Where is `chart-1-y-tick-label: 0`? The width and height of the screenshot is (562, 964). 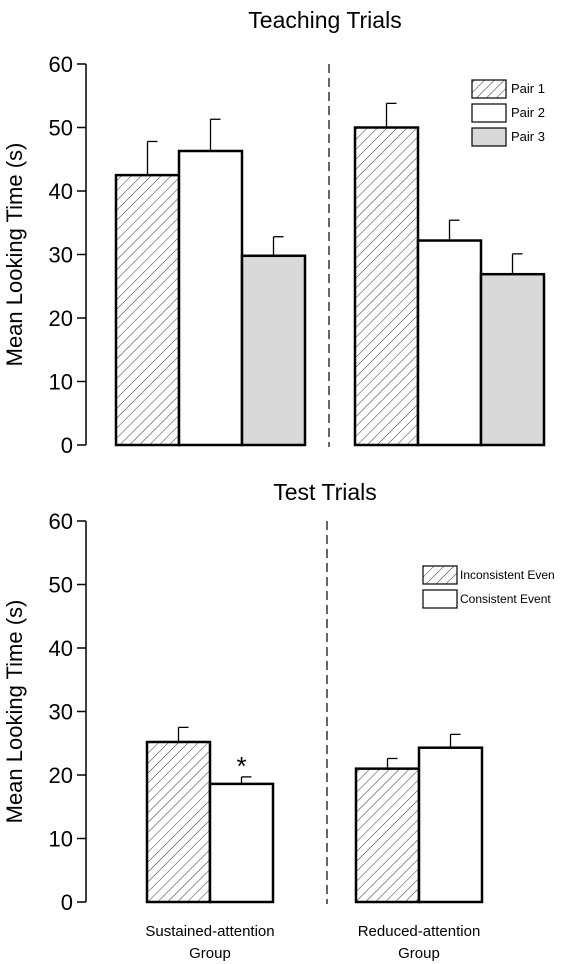 chart-1-y-tick-label: 0 is located at coordinates (67, 445).